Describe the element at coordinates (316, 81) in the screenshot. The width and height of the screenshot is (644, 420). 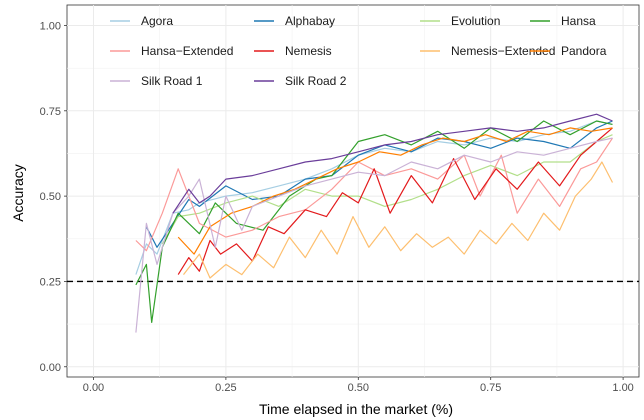
I see `legend-label: Silk Road 2` at that location.